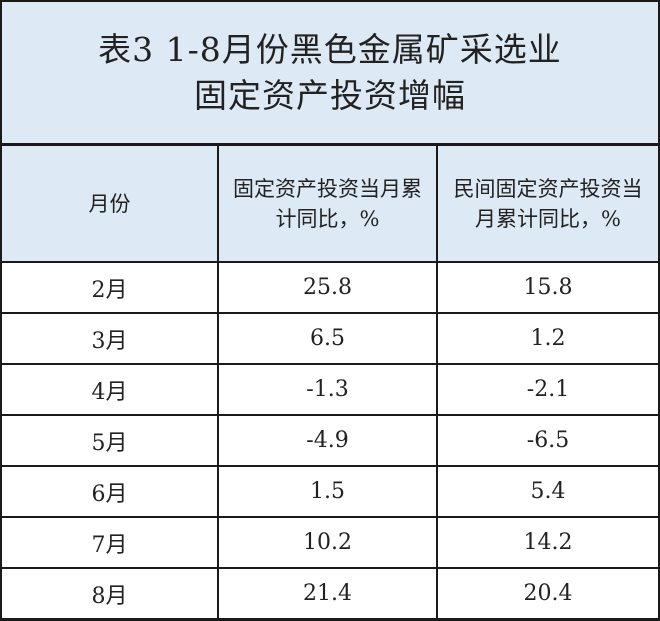  I want to click on month-cell: 8月, so click(110, 593).